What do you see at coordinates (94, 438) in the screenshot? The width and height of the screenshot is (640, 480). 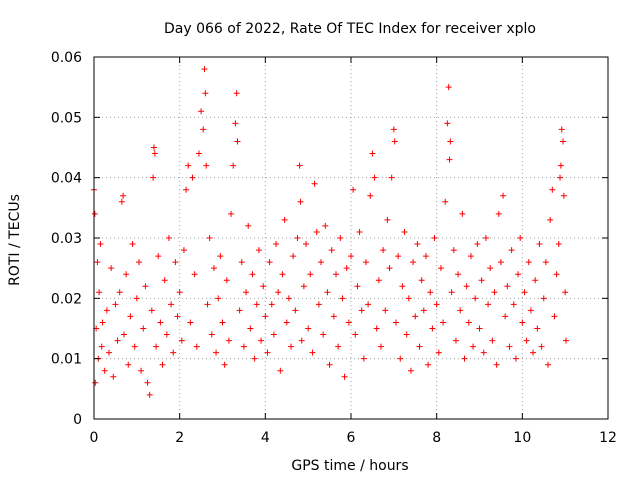 I see `x-tick-label: 0` at bounding box center [94, 438].